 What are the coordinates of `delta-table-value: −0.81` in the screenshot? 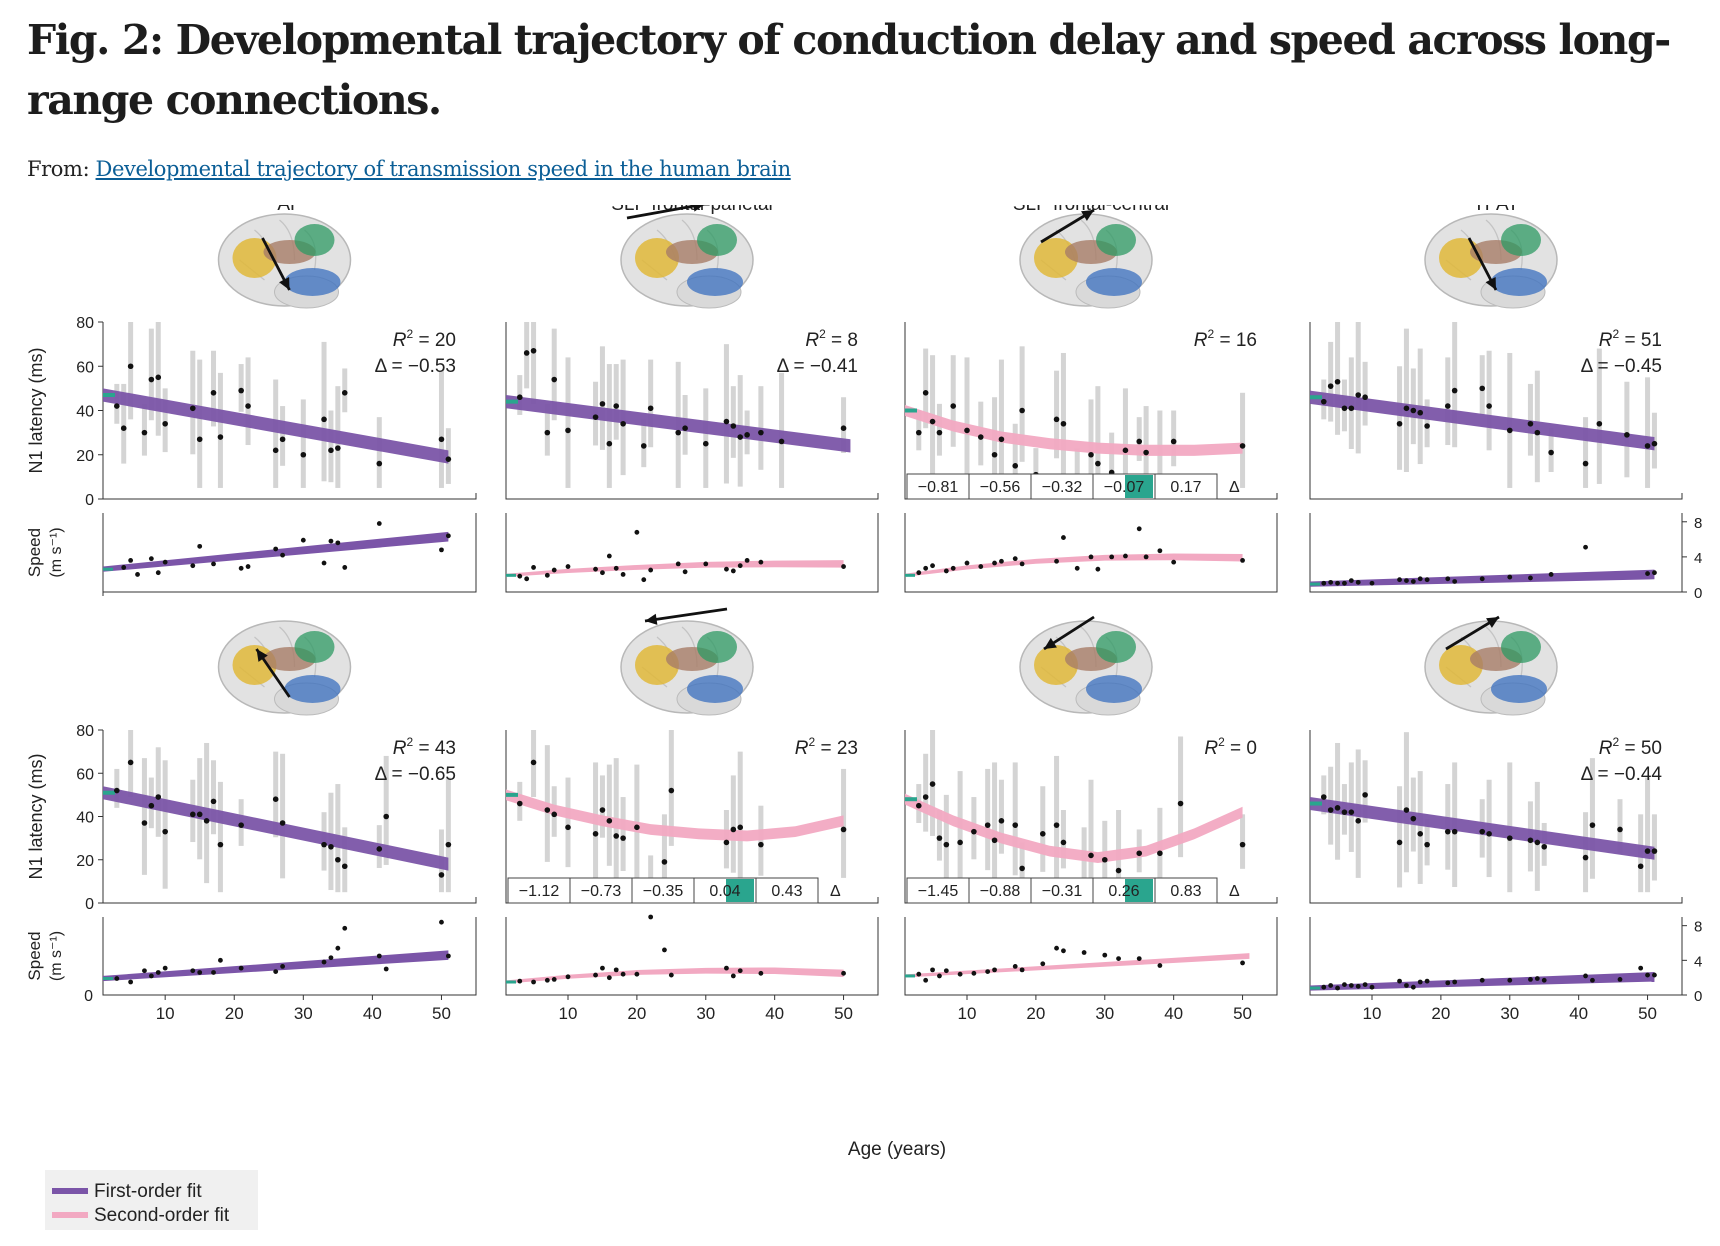 It's located at (938, 487).